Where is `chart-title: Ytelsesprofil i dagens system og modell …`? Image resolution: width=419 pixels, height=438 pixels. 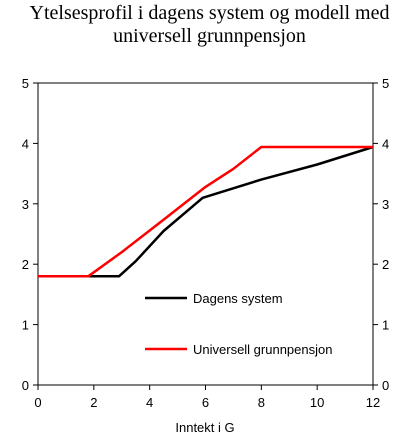 chart-title: Ytelsesprofil i dagens system og modell … is located at coordinates (209, 25).